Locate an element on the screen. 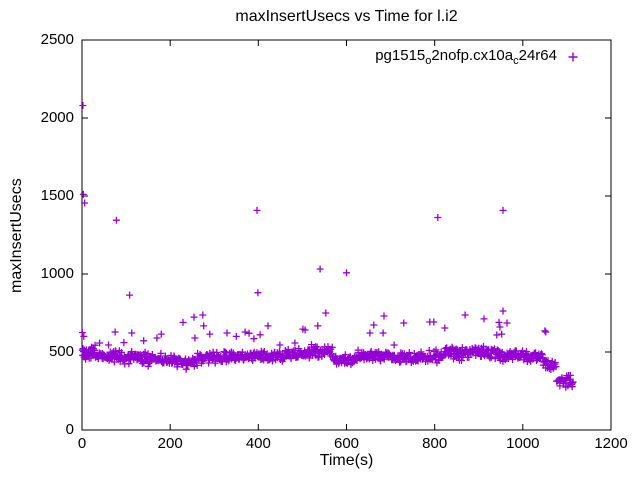  x-tick-label: 1000 is located at coordinates (523, 443).